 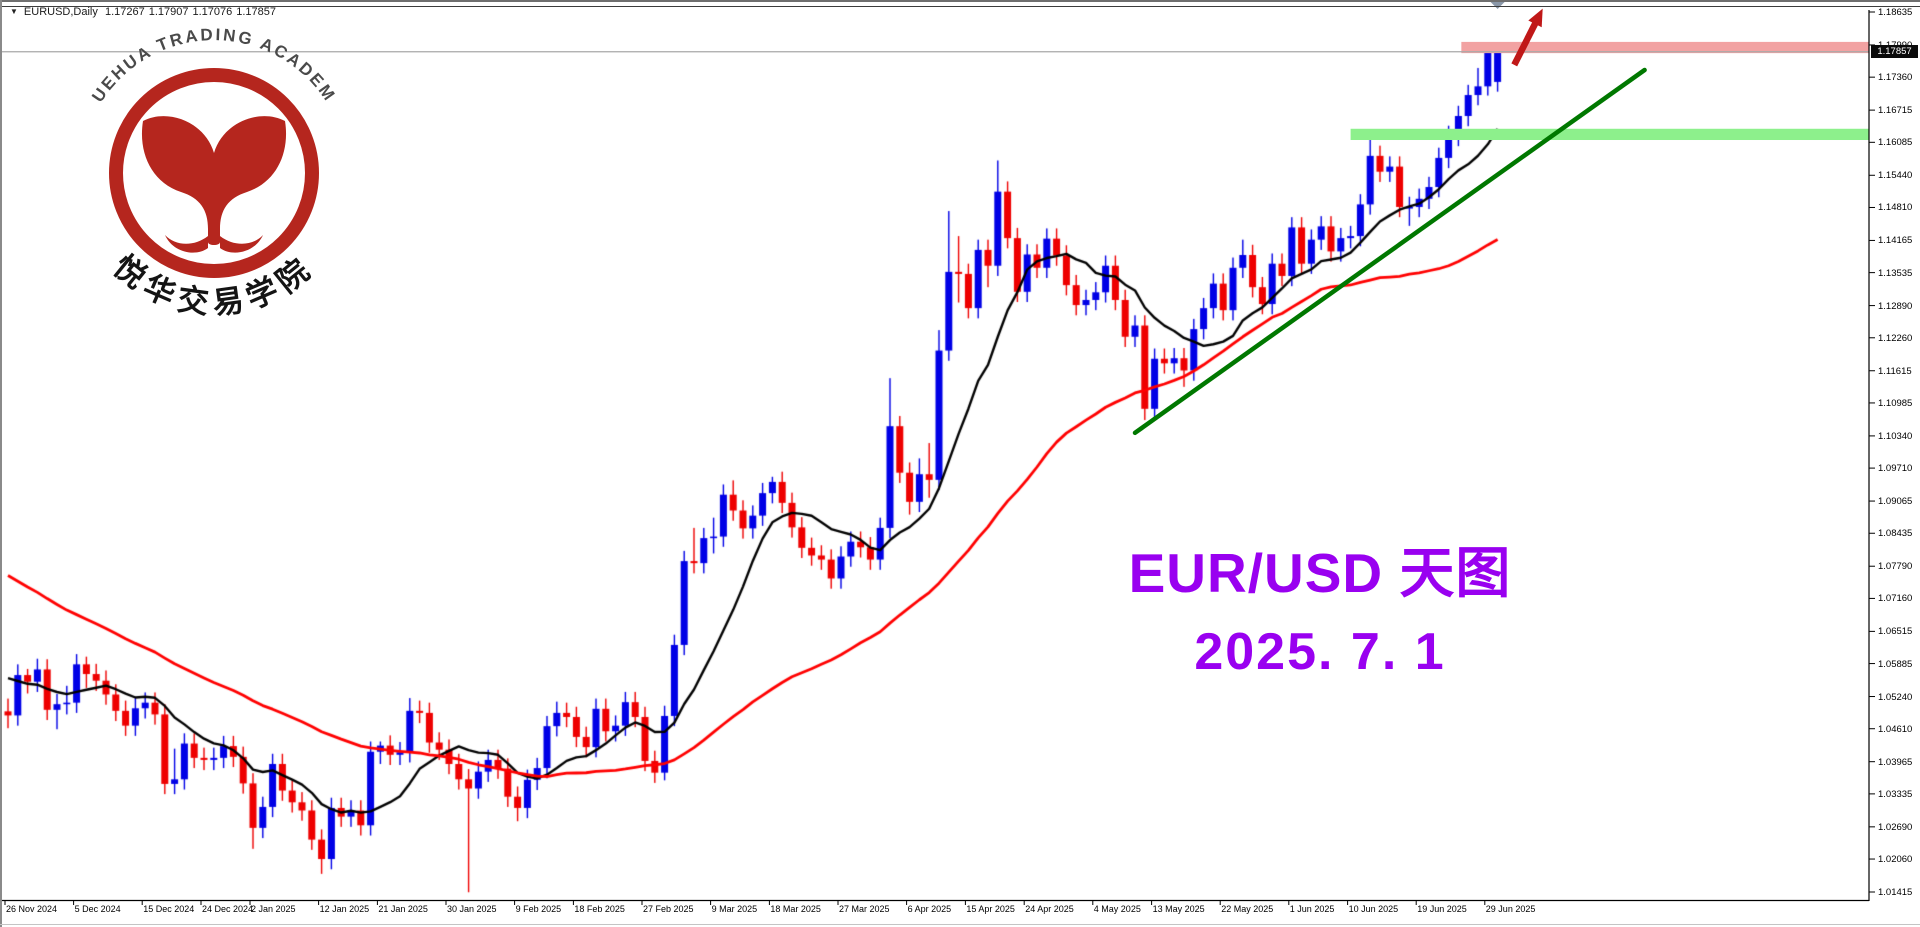 What do you see at coordinates (97, 909) in the screenshot?
I see `date-axis-label: 5 Dec 2024` at bounding box center [97, 909].